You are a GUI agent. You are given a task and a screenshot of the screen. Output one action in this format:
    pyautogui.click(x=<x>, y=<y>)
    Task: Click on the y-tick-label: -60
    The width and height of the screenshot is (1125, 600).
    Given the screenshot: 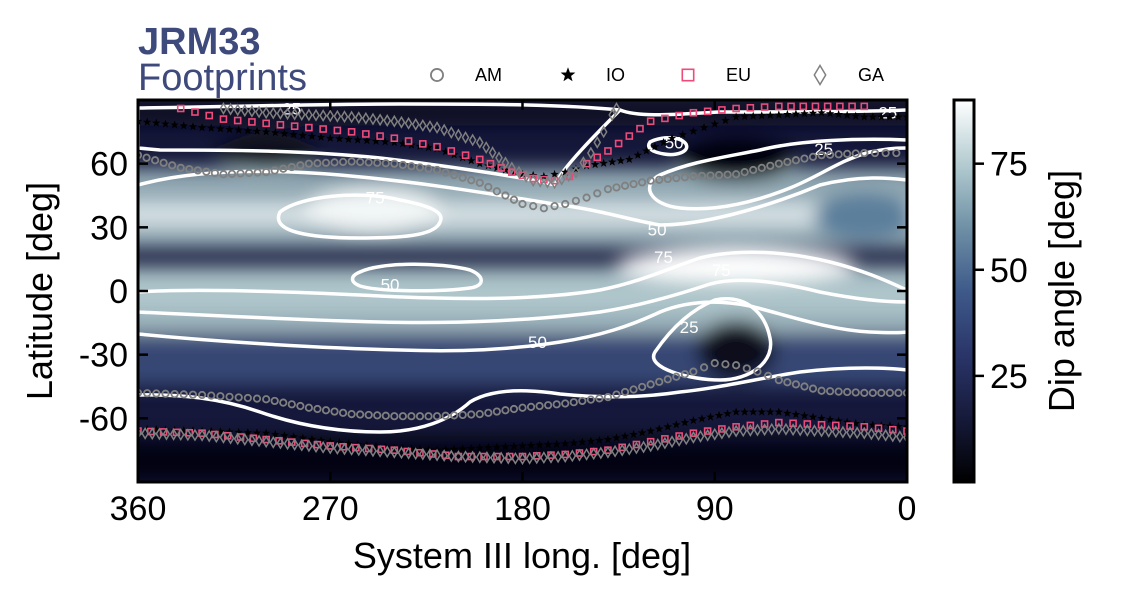 What is the action you would take?
    pyautogui.click(x=103, y=419)
    